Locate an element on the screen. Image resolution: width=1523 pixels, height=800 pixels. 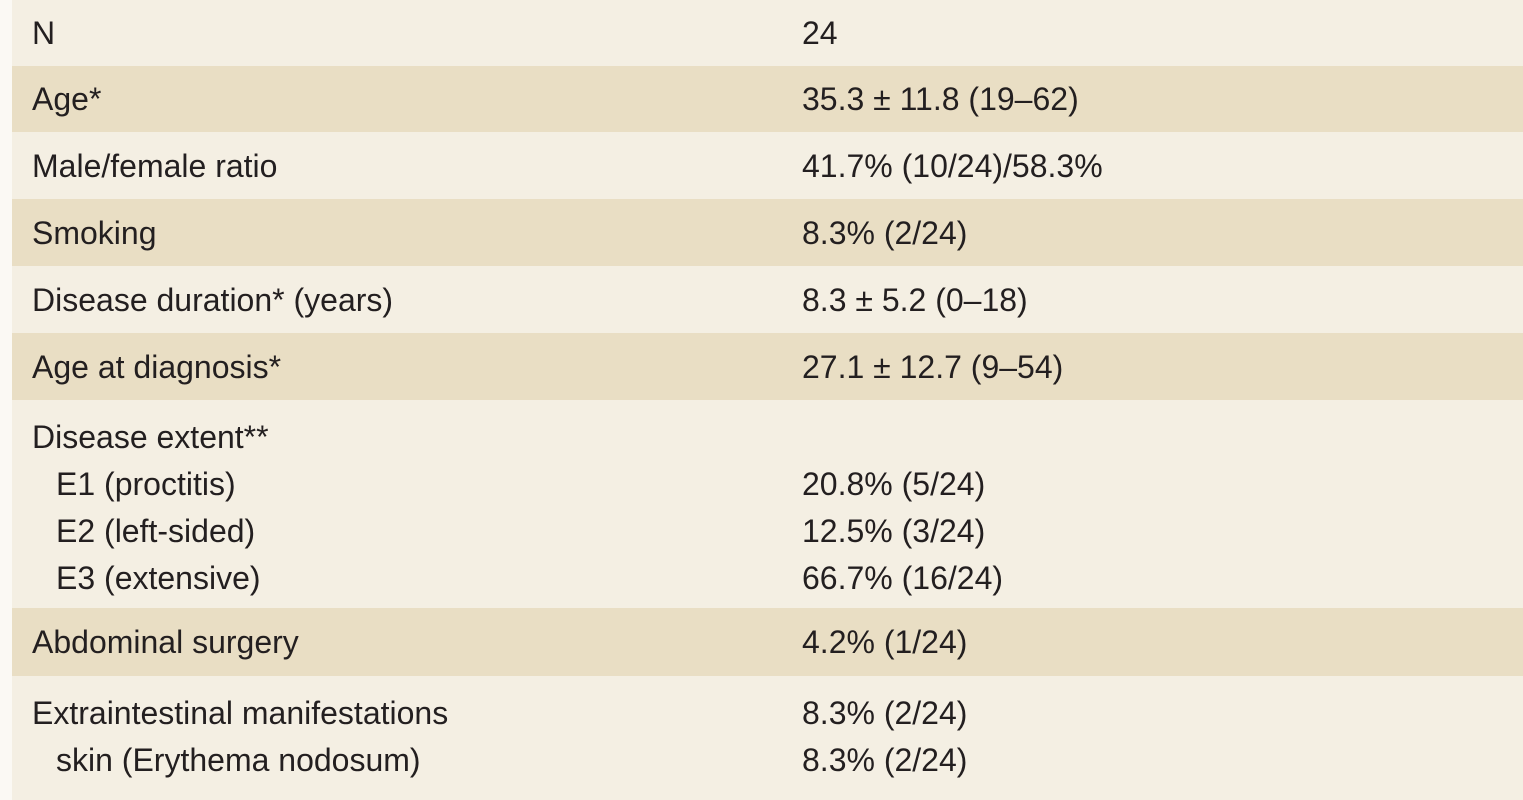
table-row: Age* 35.3 ± 11.8 (19–62) is located at coordinates (767, 99).